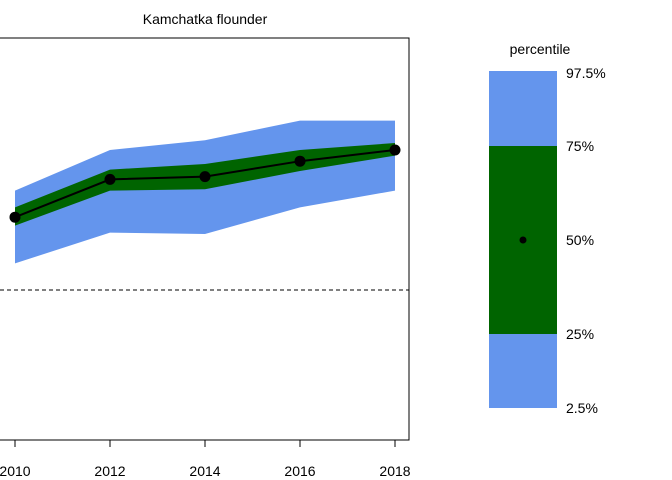 The width and height of the screenshot is (672, 480). What do you see at coordinates (395, 150) in the screenshot?
I see `median-point-2018` at bounding box center [395, 150].